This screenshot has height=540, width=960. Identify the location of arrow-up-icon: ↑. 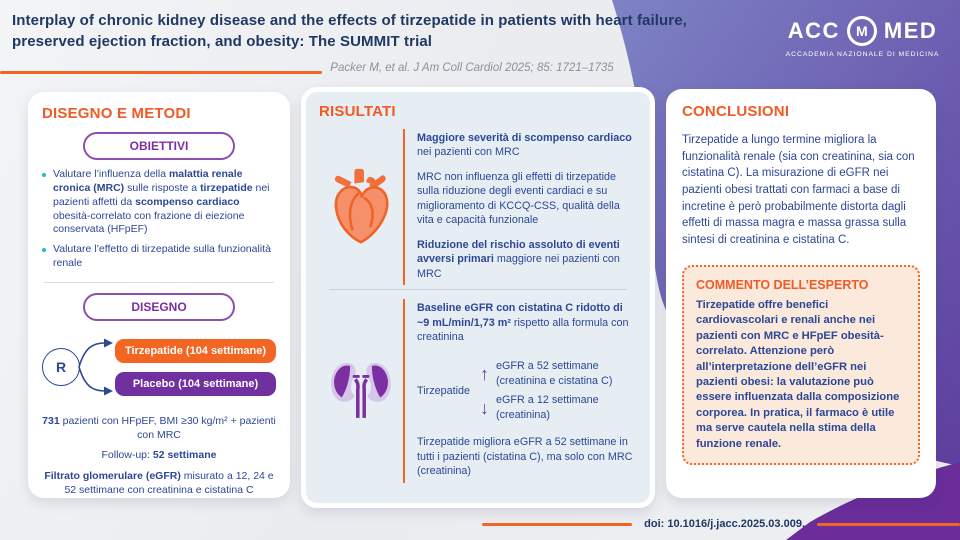
(485, 373).